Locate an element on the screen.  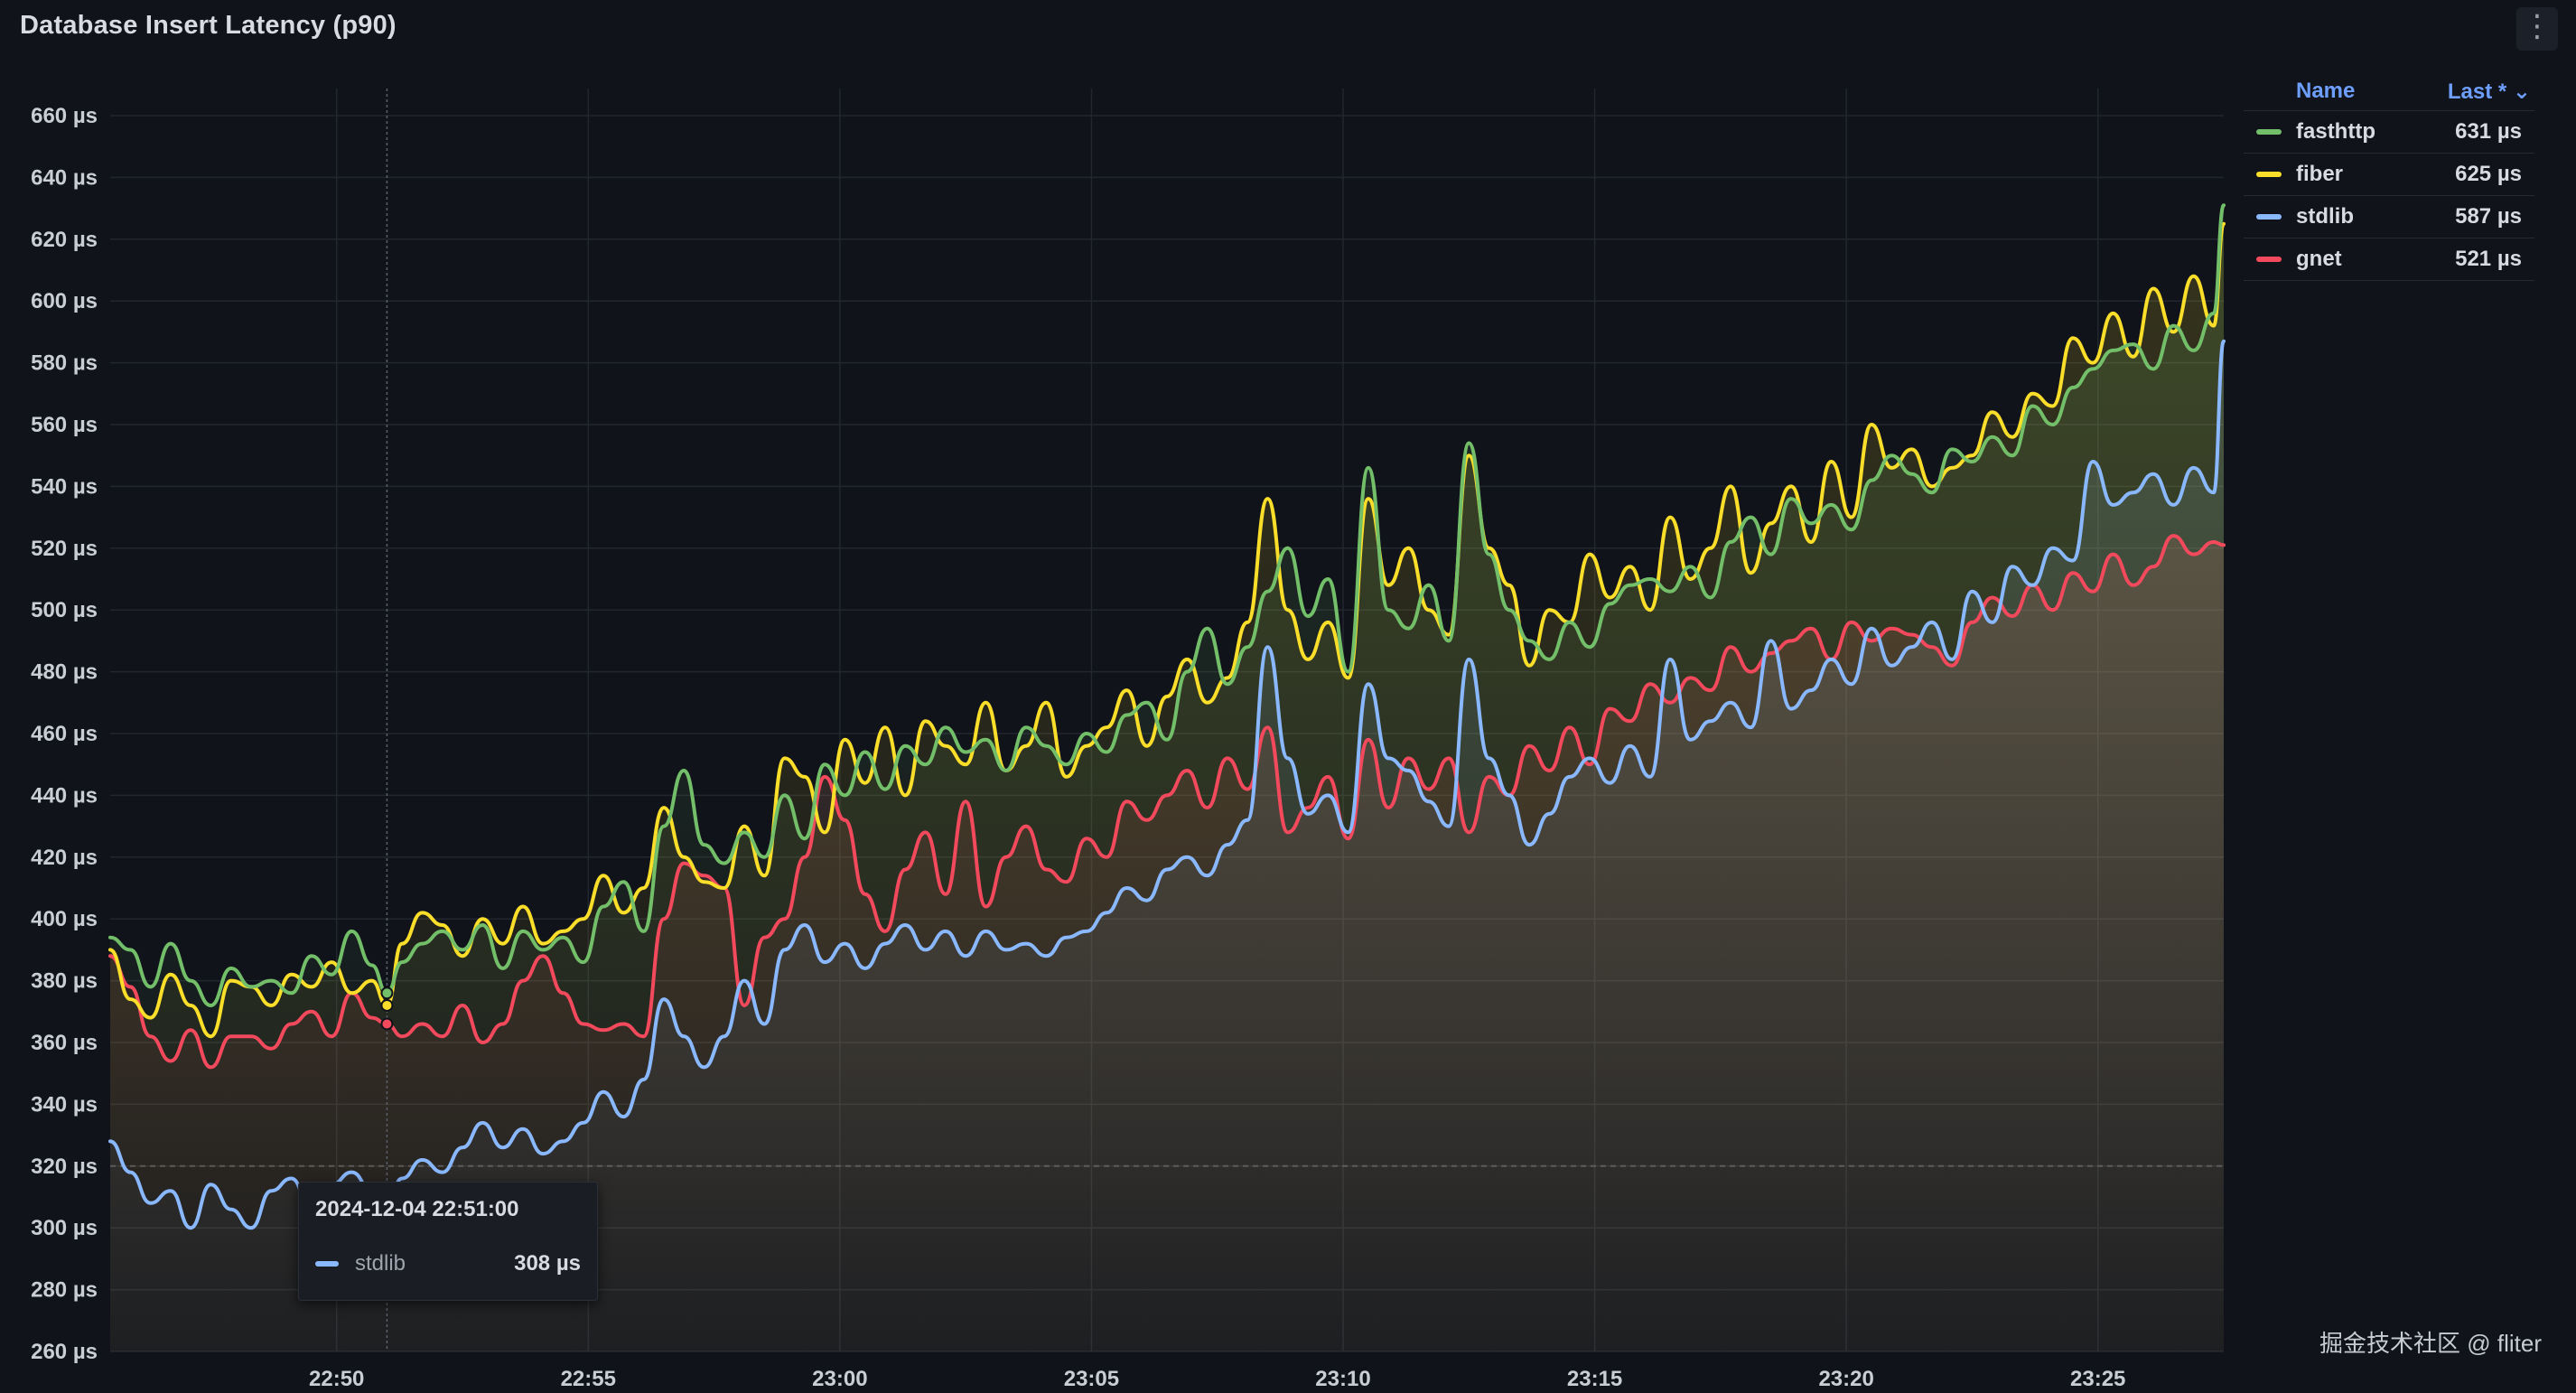
y-tick-label: 660 µs is located at coordinates (64, 116).